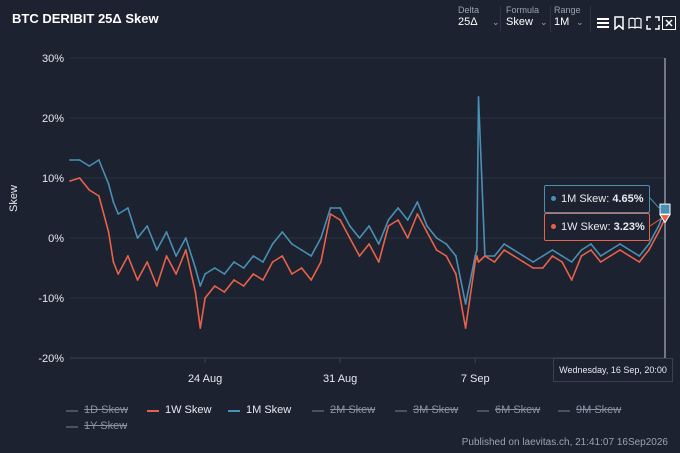 The image size is (680, 453). Describe the element at coordinates (553, 198) in the screenshot. I see `tooltip-1m-dot` at that location.